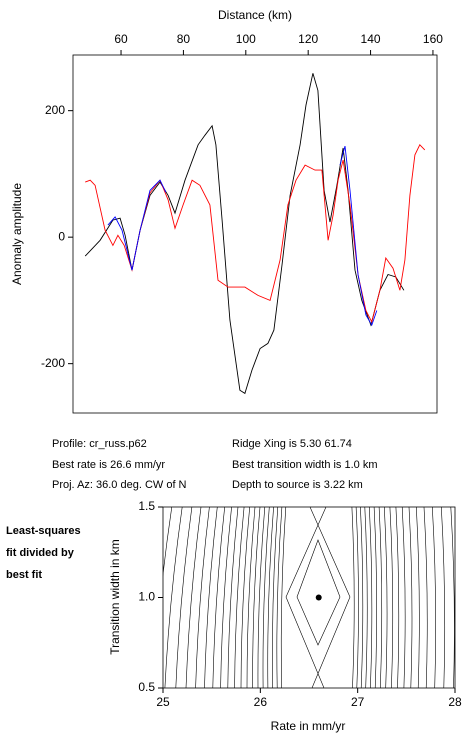 Image resolution: width=467 pixels, height=745 pixels. I want to click on x-tick-label: 100, so click(246, 39).